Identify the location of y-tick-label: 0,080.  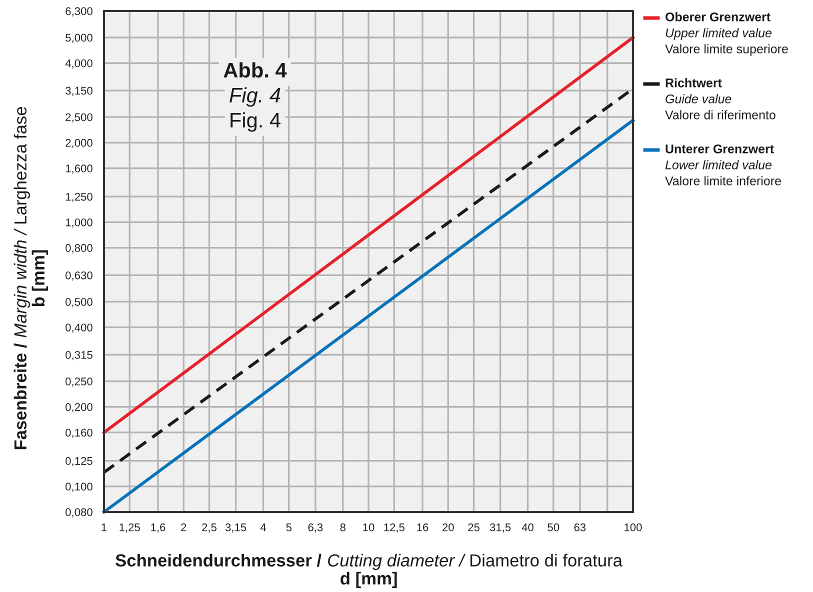
(79, 513).